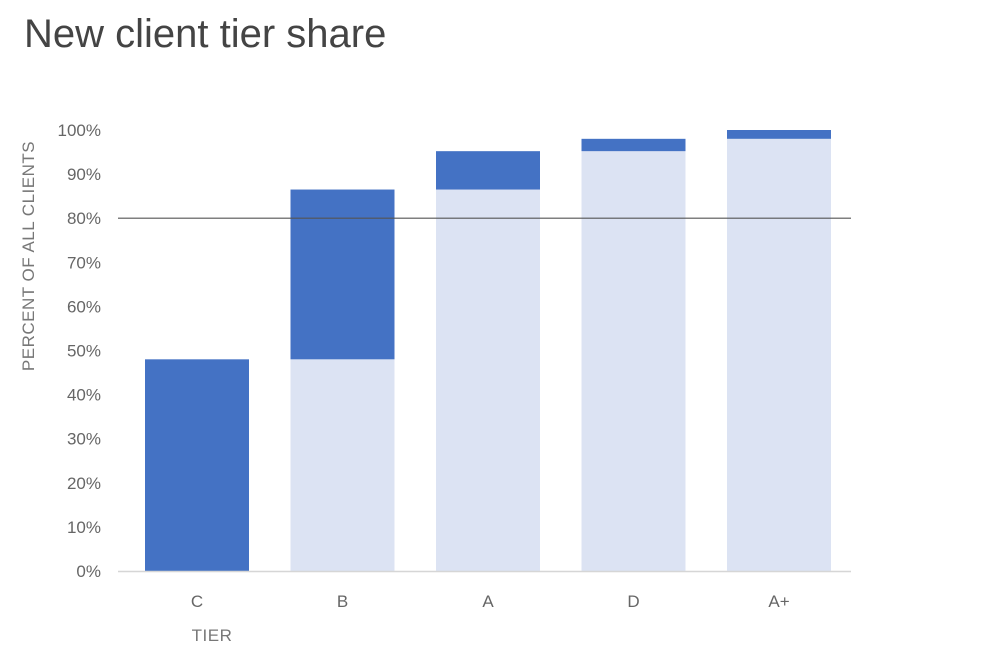 This screenshot has height=668, width=1000. What do you see at coordinates (84, 395) in the screenshot?
I see `y-tick-label: 40%` at bounding box center [84, 395].